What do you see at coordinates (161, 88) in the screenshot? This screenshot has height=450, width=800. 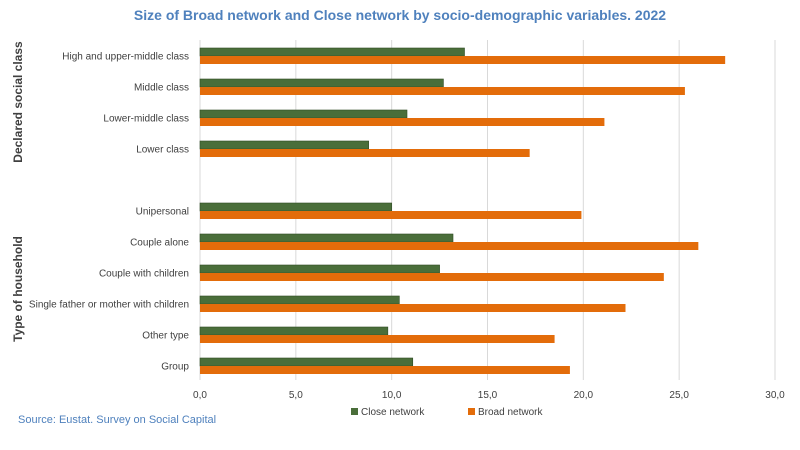 I see `category-label: Middle class` at bounding box center [161, 88].